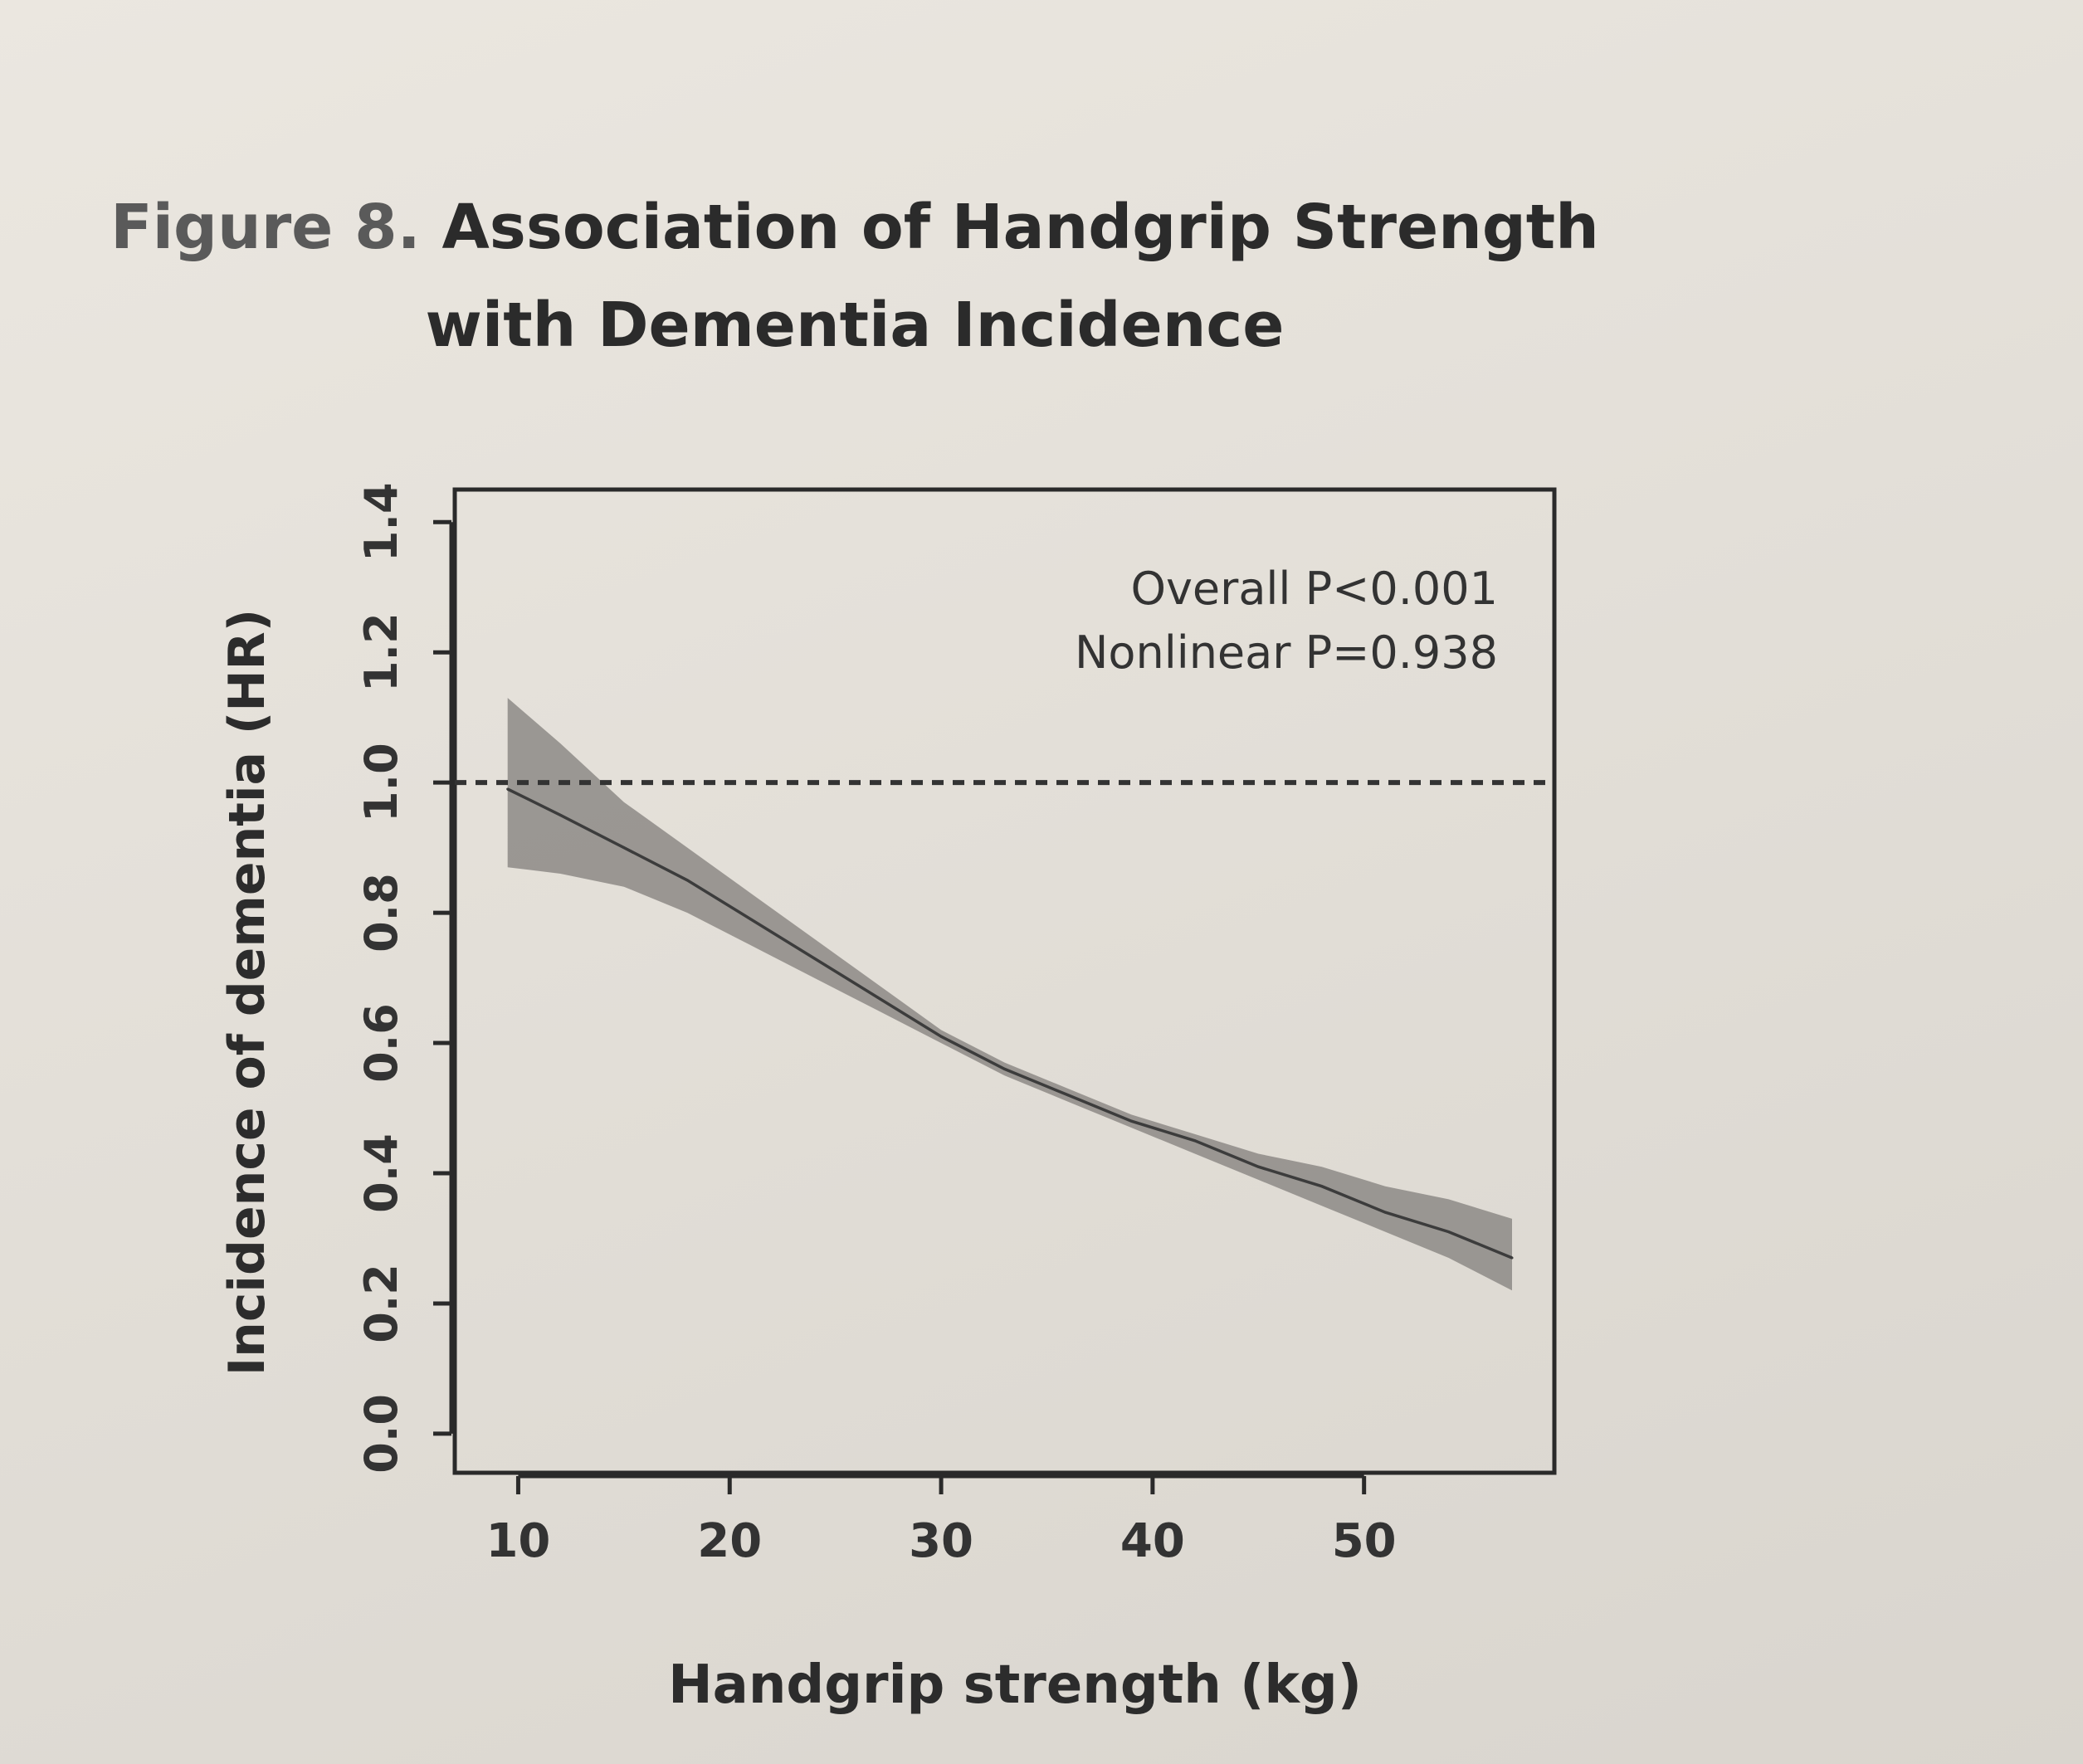  What do you see at coordinates (1287, 652) in the screenshot?
I see `annotation-nonlinear-p: Nonlinear P=0.938` at bounding box center [1287, 652].